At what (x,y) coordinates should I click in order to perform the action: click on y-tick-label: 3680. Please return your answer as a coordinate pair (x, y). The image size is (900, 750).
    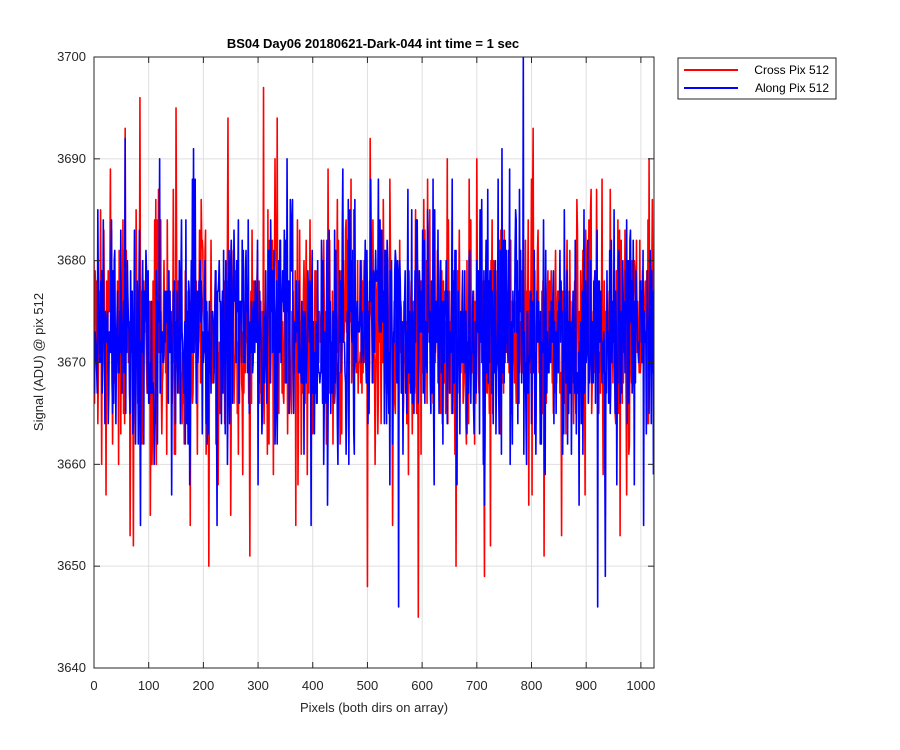
    Looking at the image, I should click on (71, 260).